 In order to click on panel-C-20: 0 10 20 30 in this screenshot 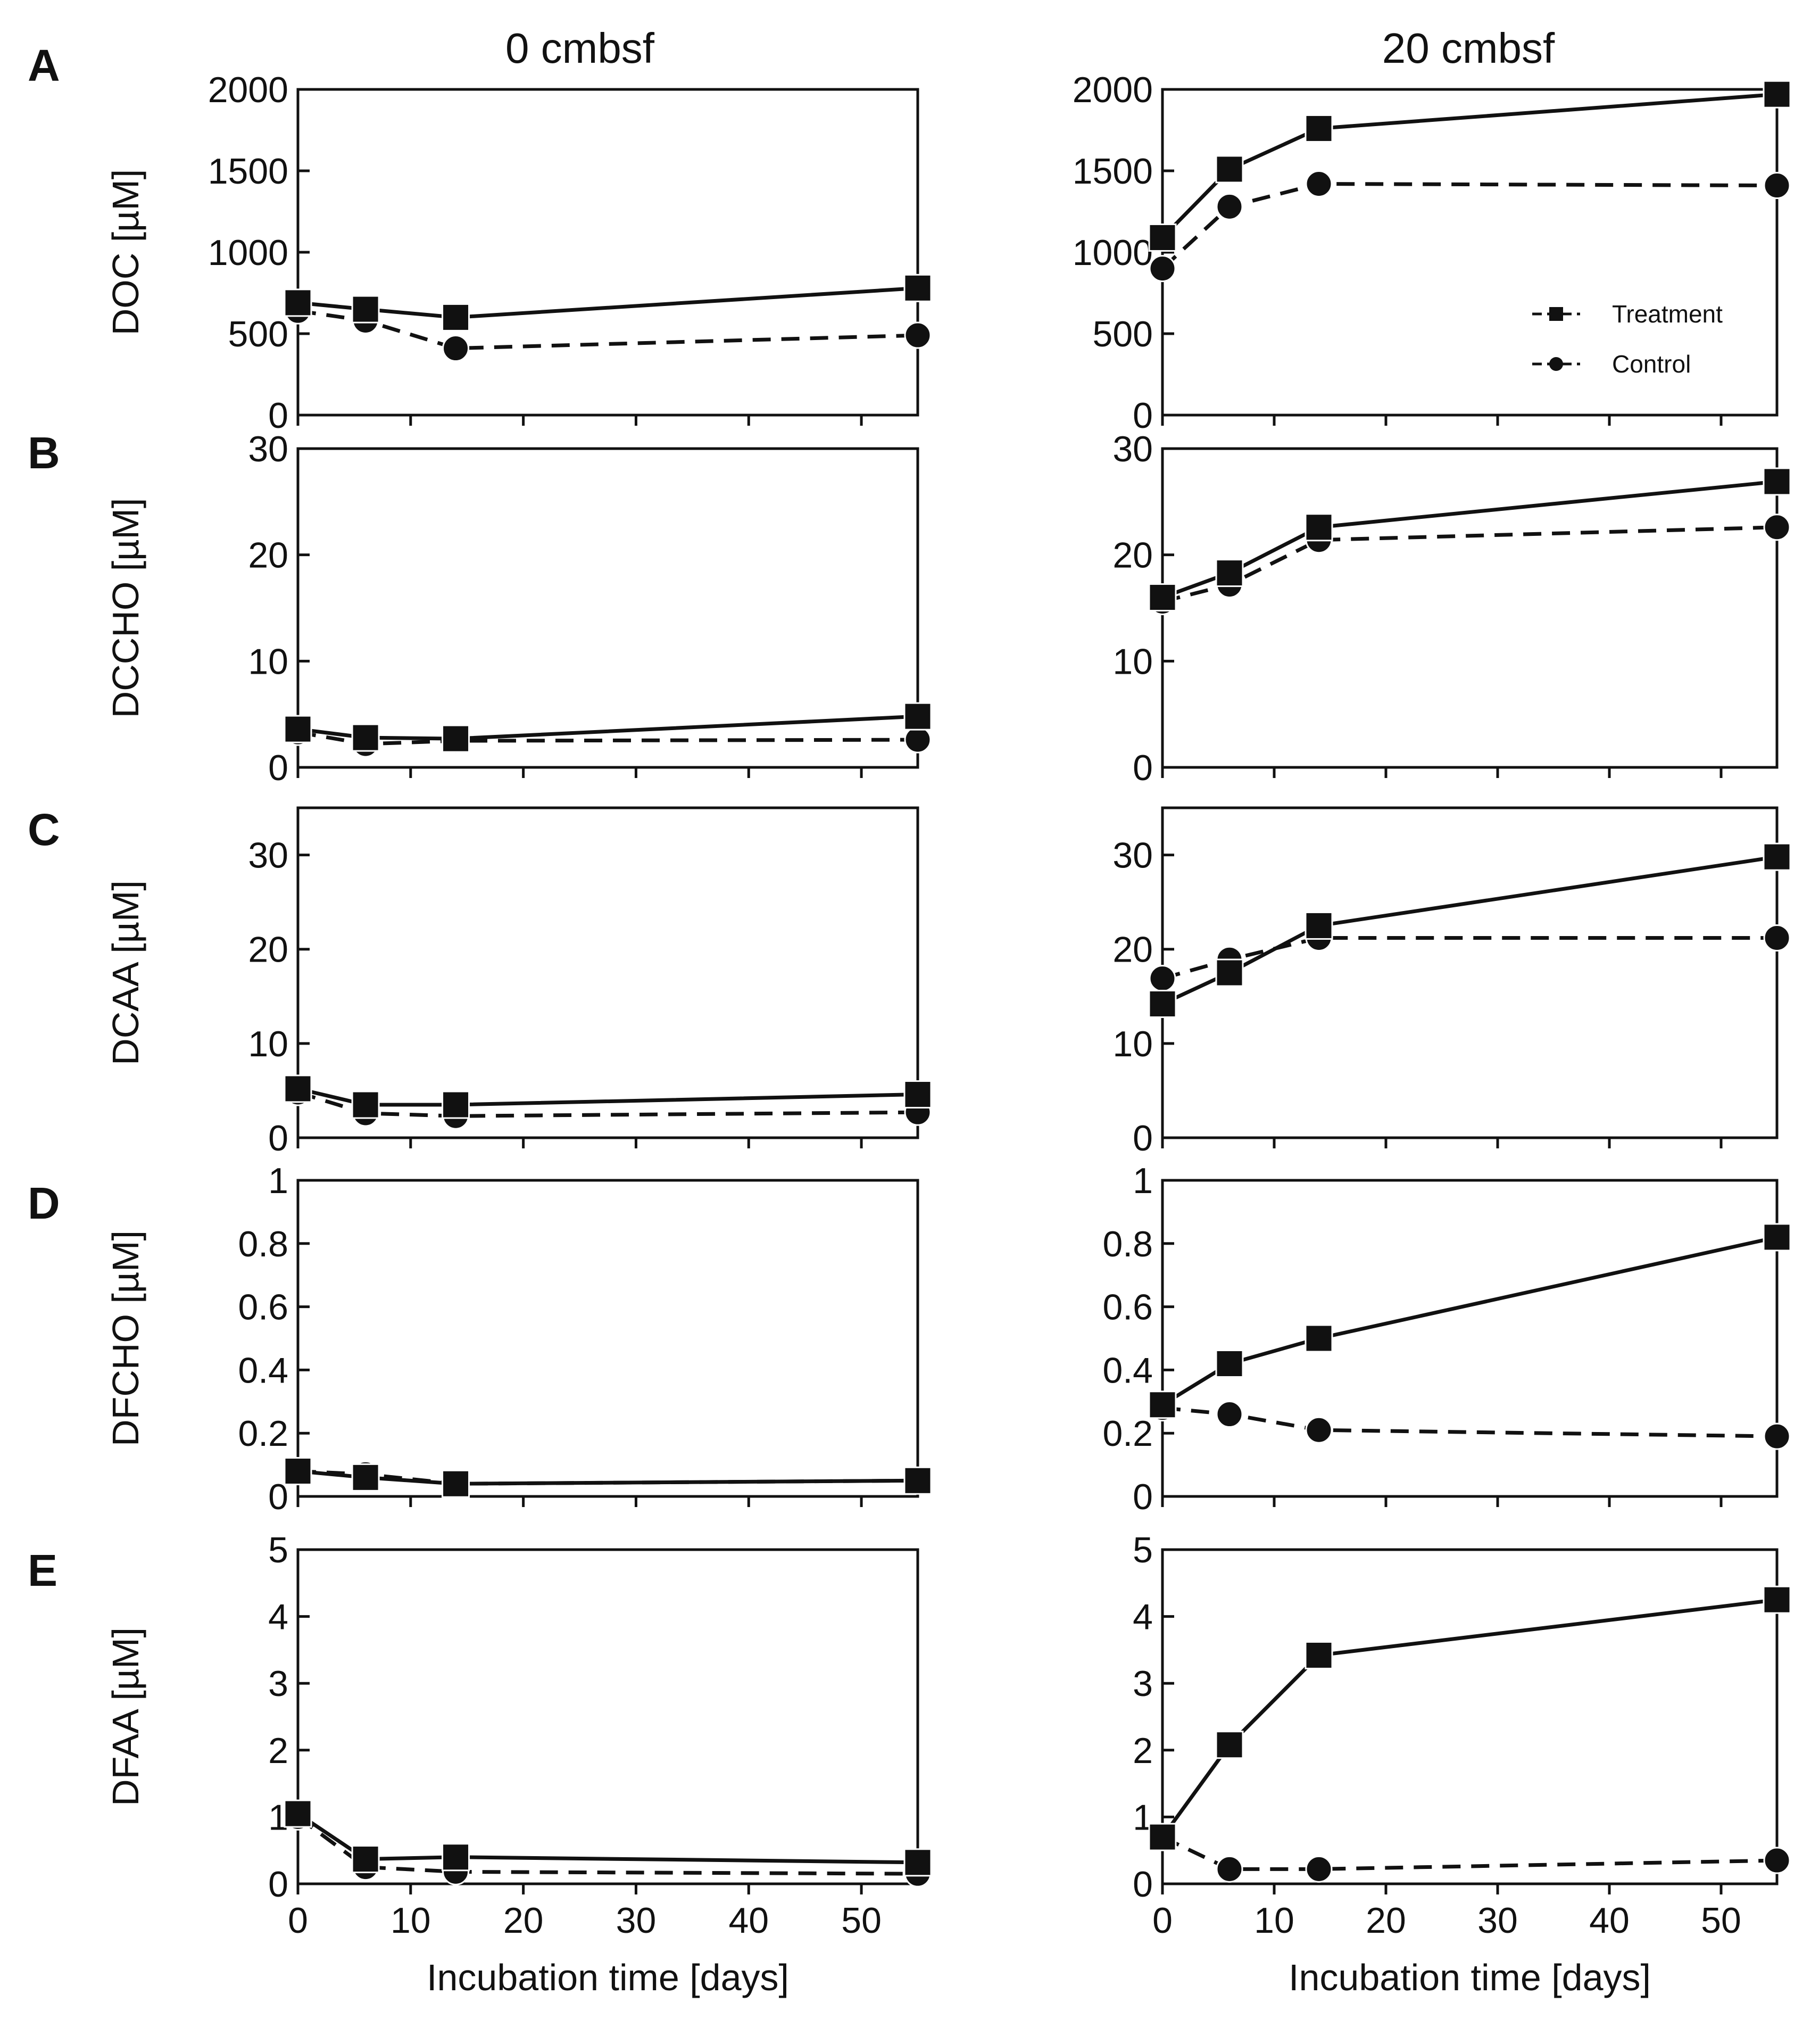, I will do `click(1451, 982)`.